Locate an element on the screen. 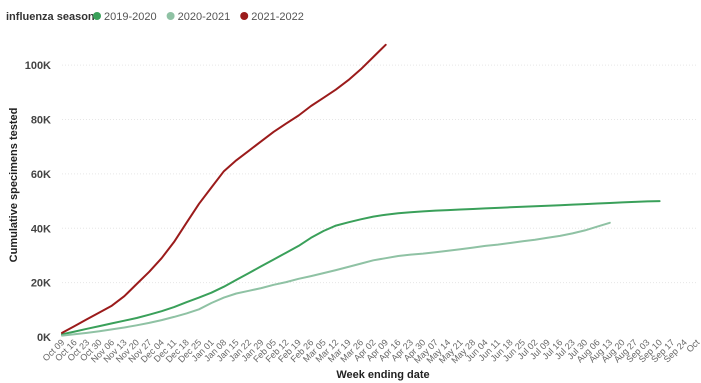 The width and height of the screenshot is (701, 383). y-tick-label: 40K is located at coordinates (41, 229).